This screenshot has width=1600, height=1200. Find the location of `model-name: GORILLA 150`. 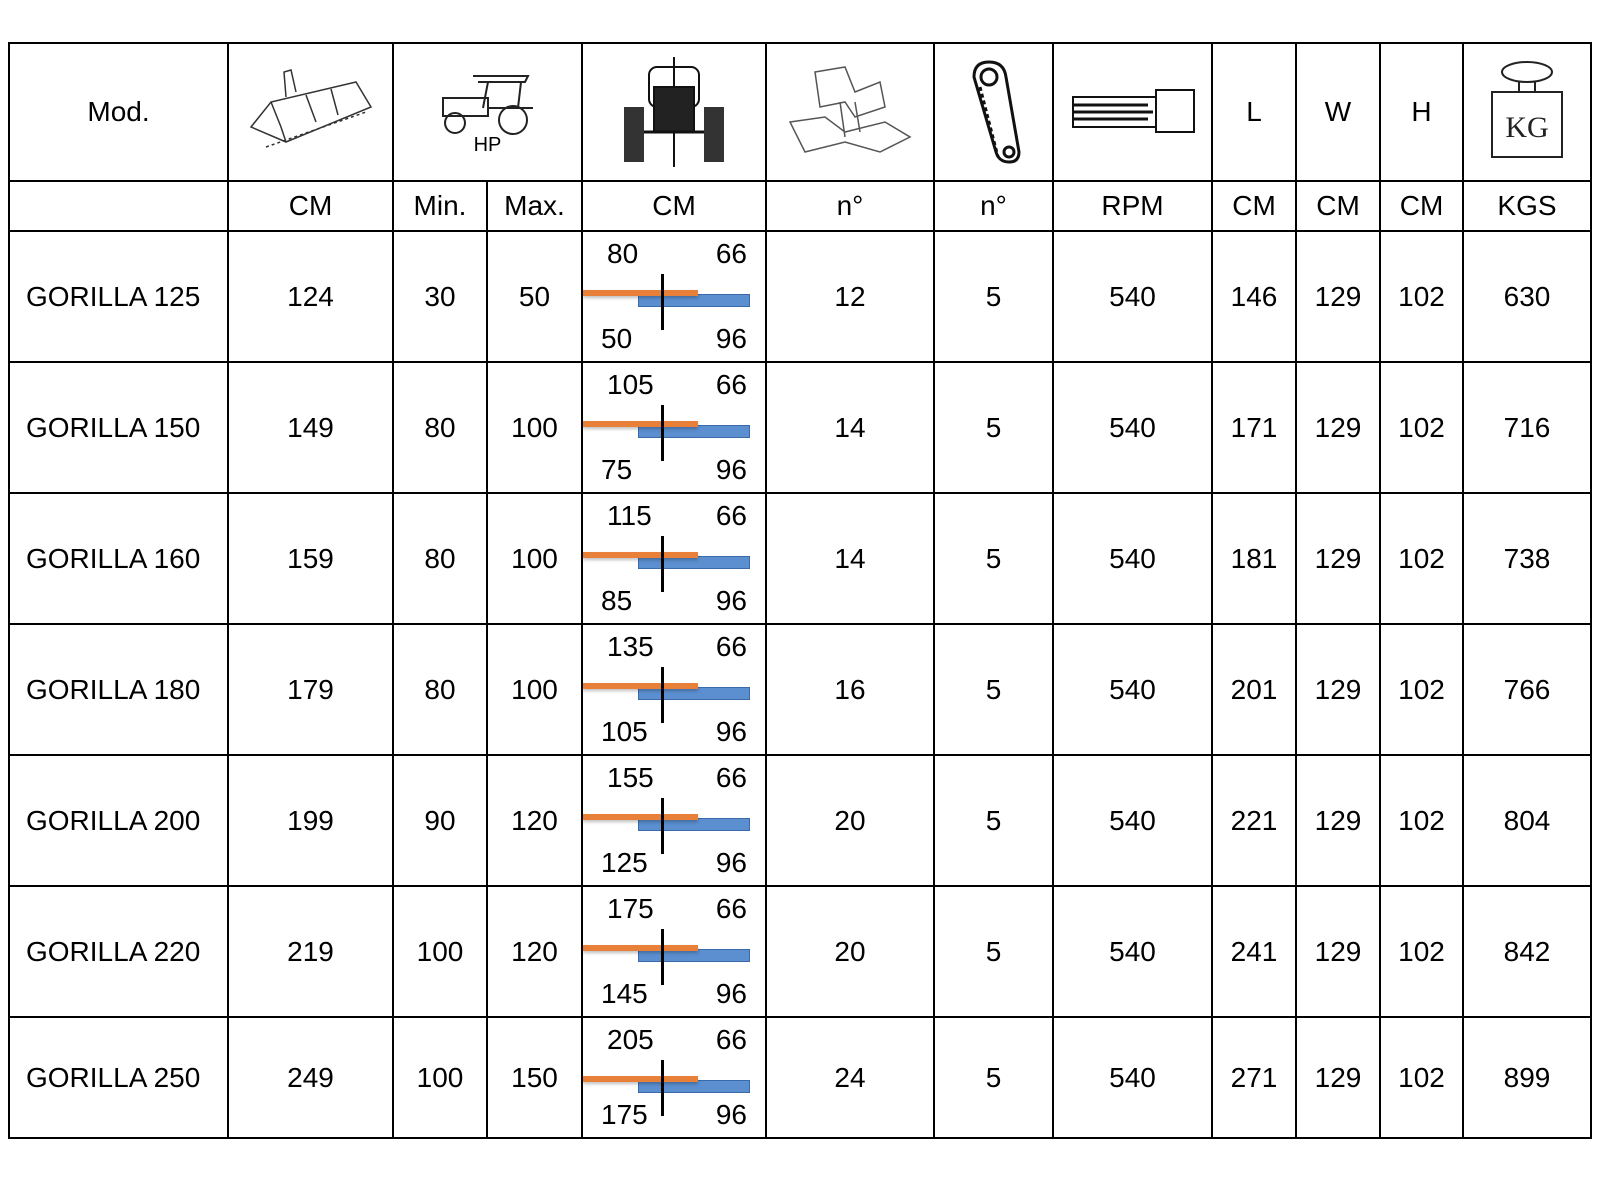

model-name: GORILLA 150 is located at coordinates (118, 427).